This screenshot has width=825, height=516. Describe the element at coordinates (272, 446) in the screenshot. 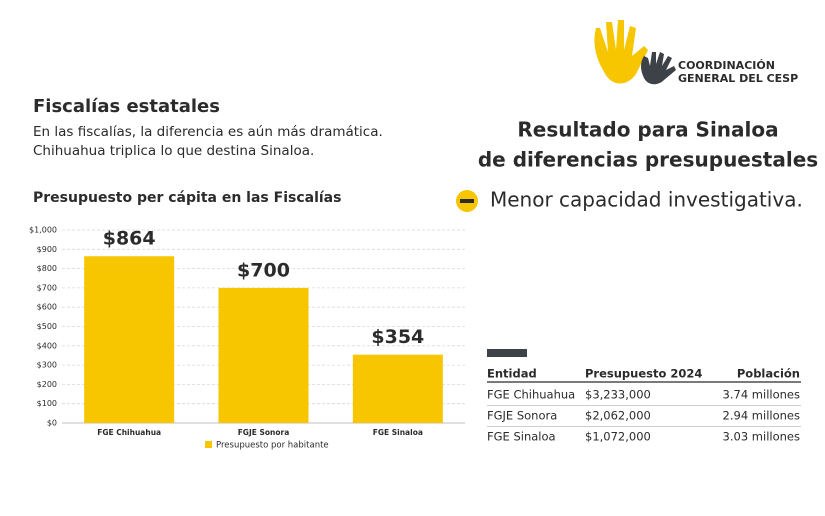

I see `legend-label: Presupuesto por habitante` at that location.